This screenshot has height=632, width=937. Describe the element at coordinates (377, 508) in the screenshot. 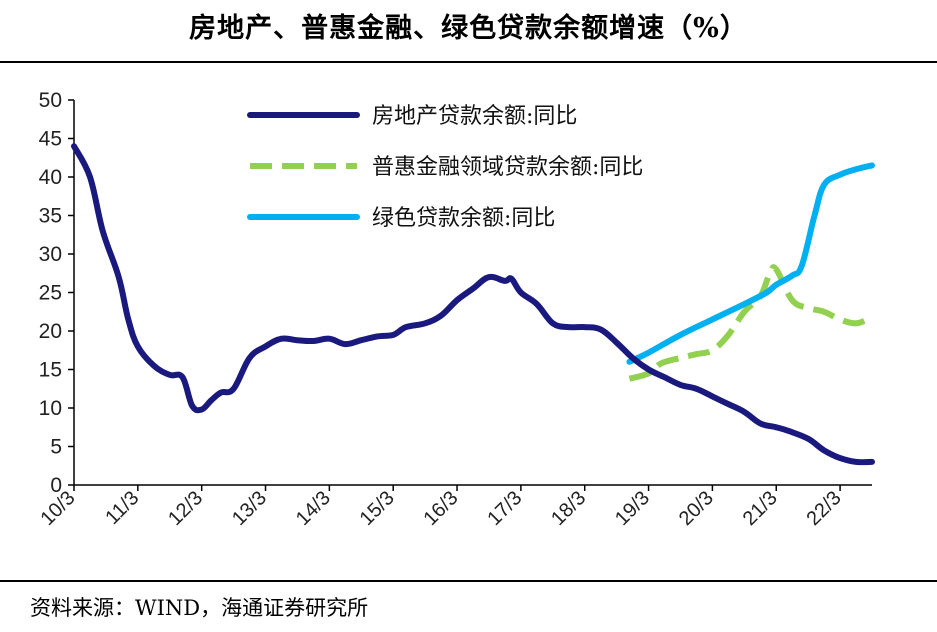

I see `x-tick-label: 15/3` at that location.